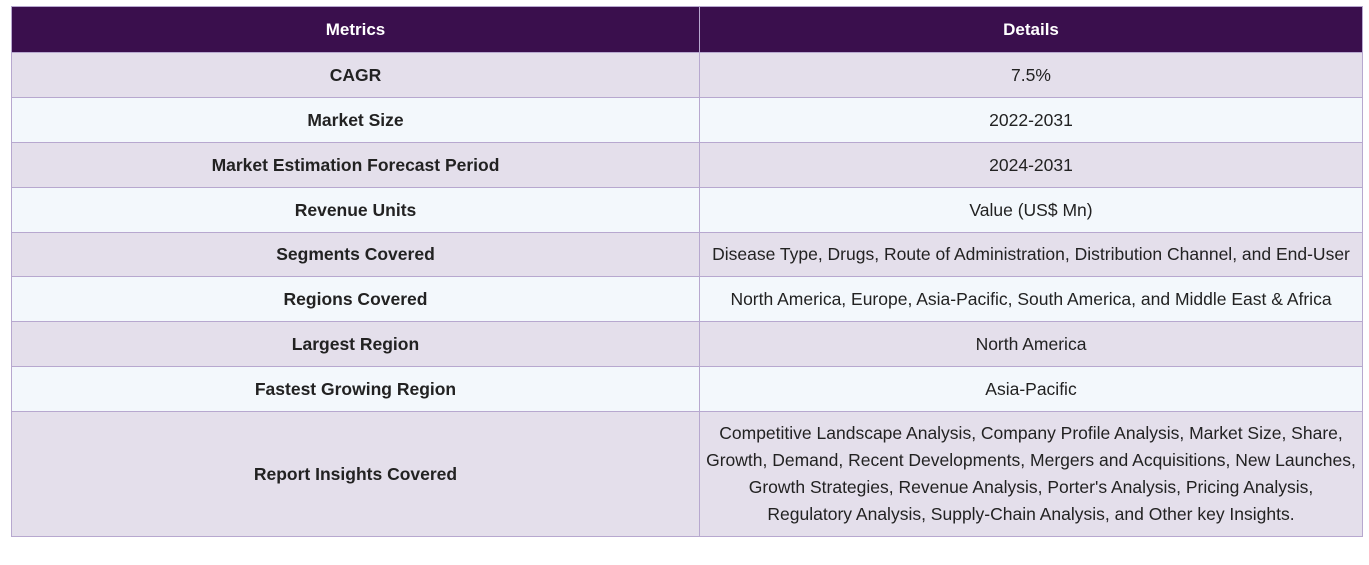 The height and width of the screenshot is (565, 1369). Describe the element at coordinates (1031, 210) in the screenshot. I see `detail-cell: Value (US$ Mn)` at that location.